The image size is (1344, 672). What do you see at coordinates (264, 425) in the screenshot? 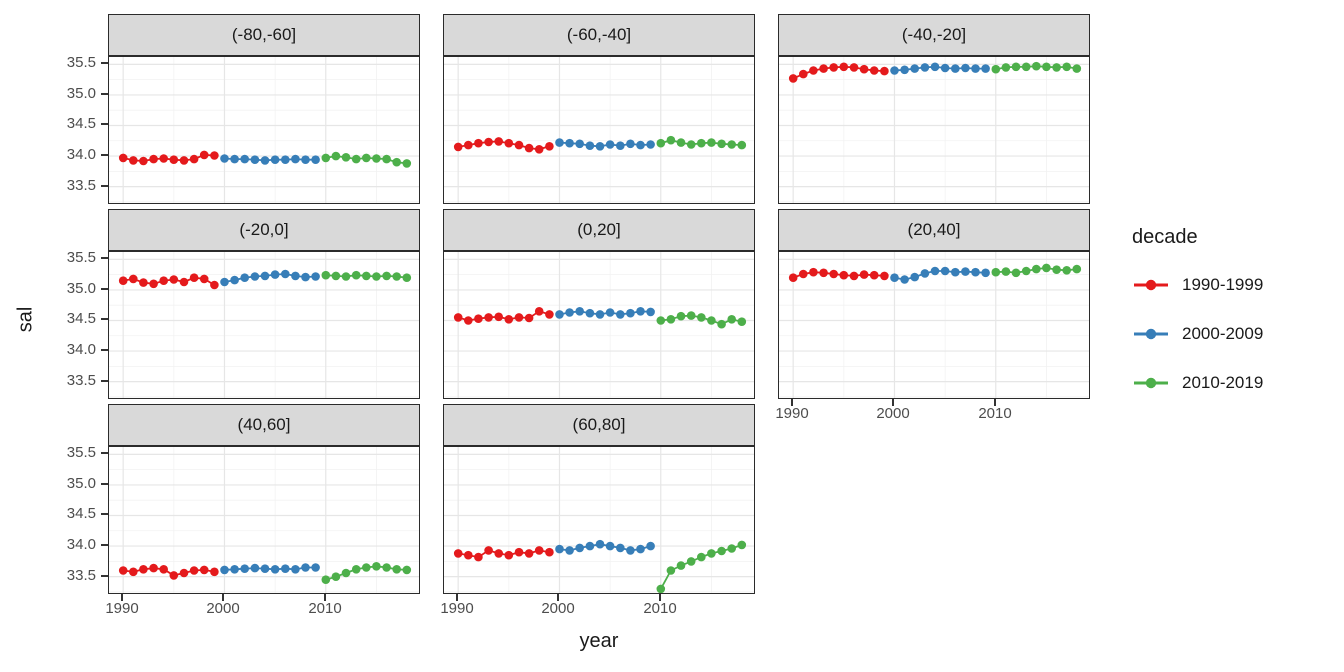
I see `facet-strip: (40,60]` at bounding box center [264, 425].